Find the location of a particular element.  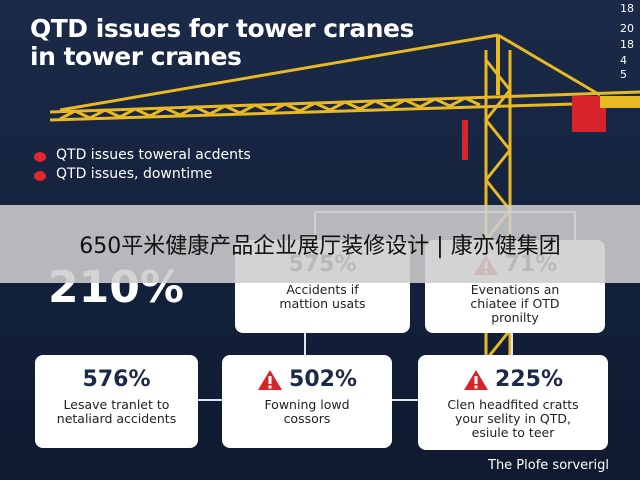

card: 502% Fowning lowd cossors is located at coordinates (307, 401).